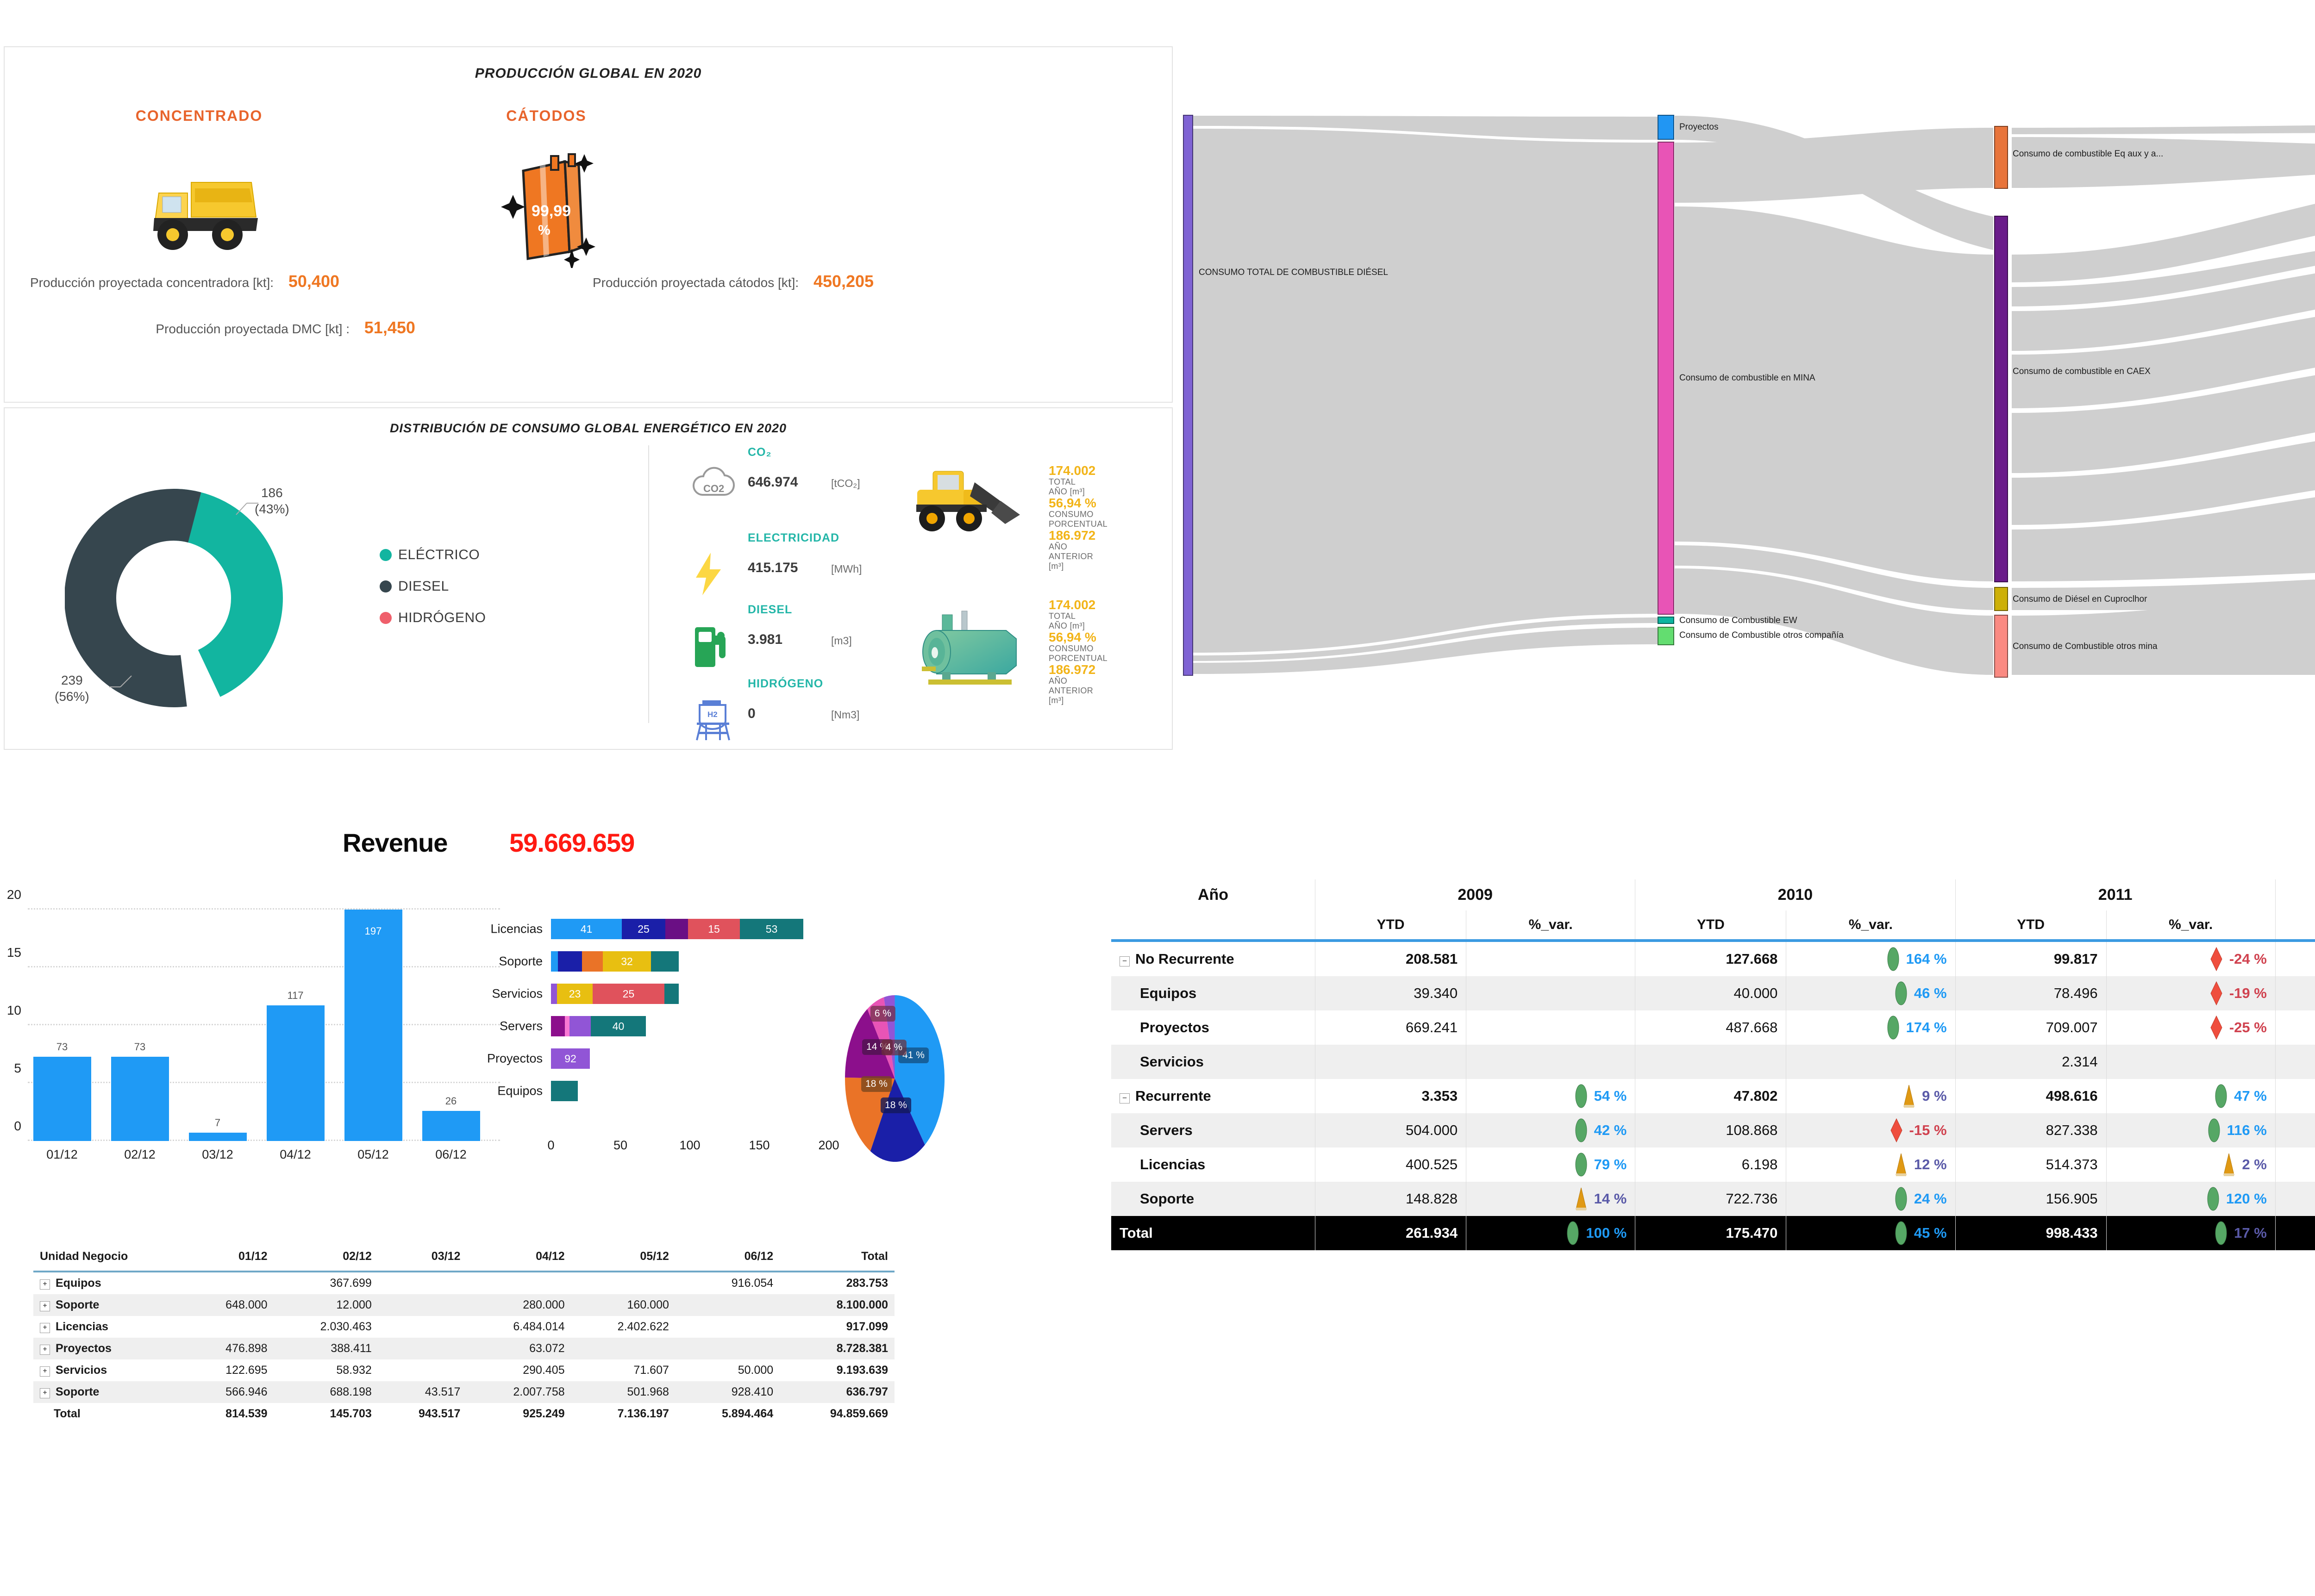 Image resolution: width=2315 pixels, height=1596 pixels. Describe the element at coordinates (714, 929) in the screenshot. I see `hbar-seg: 15` at that location.